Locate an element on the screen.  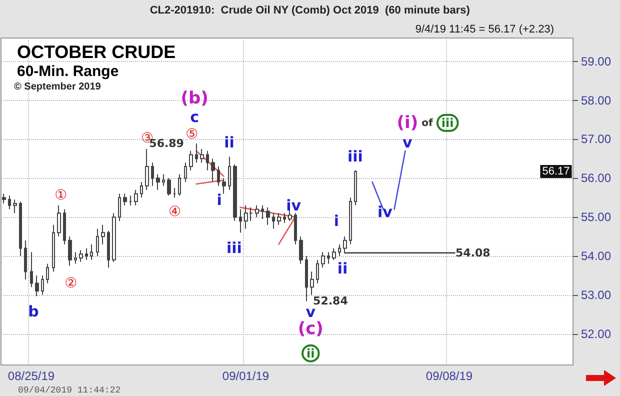
y-tick-label: 52.00 is located at coordinates (596, 333).